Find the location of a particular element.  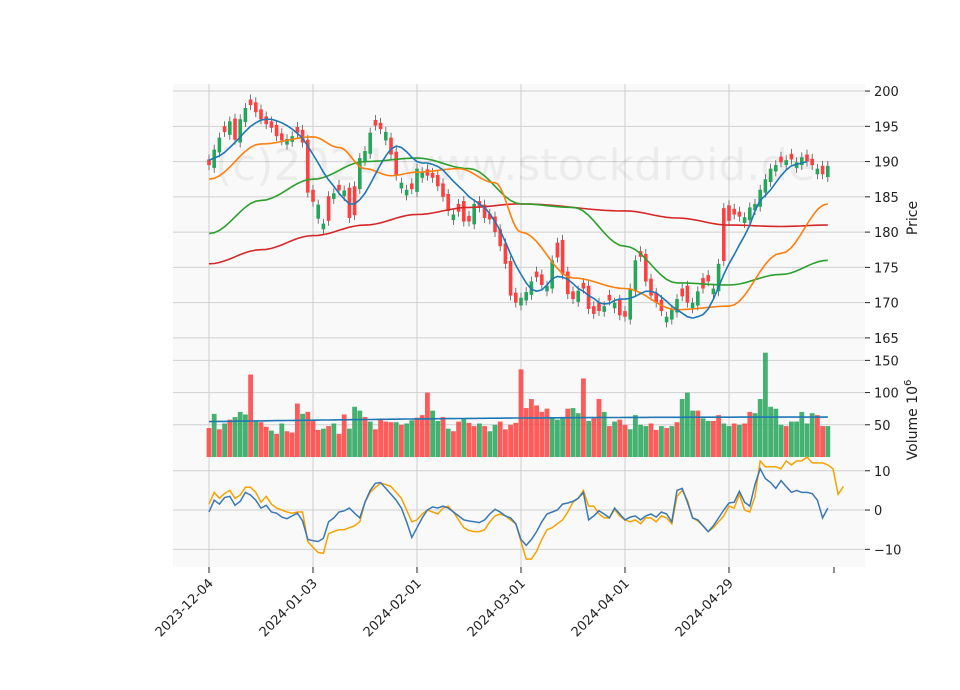

price-y-tick-label: 165 is located at coordinates (886, 339).